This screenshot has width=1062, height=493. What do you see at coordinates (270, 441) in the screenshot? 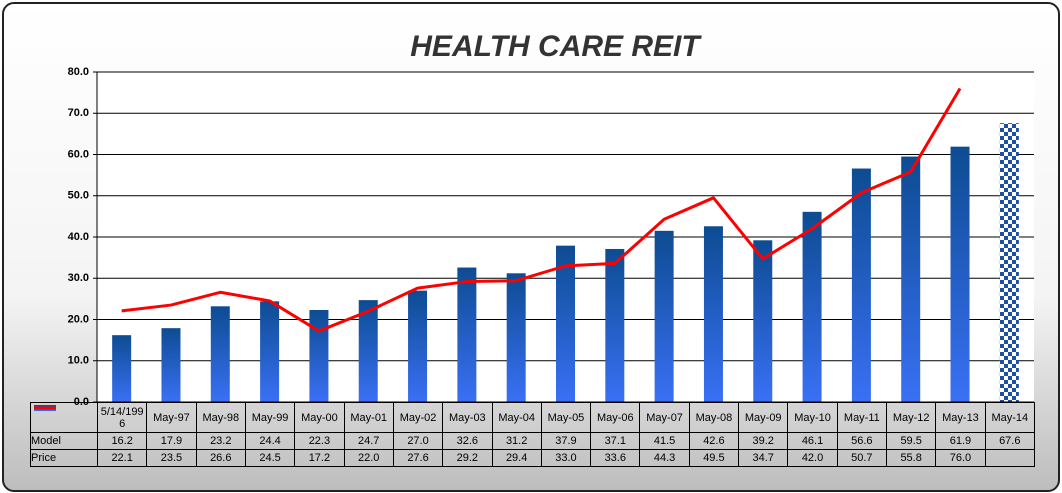
I see `value-cell: 24.4` at bounding box center [270, 441].